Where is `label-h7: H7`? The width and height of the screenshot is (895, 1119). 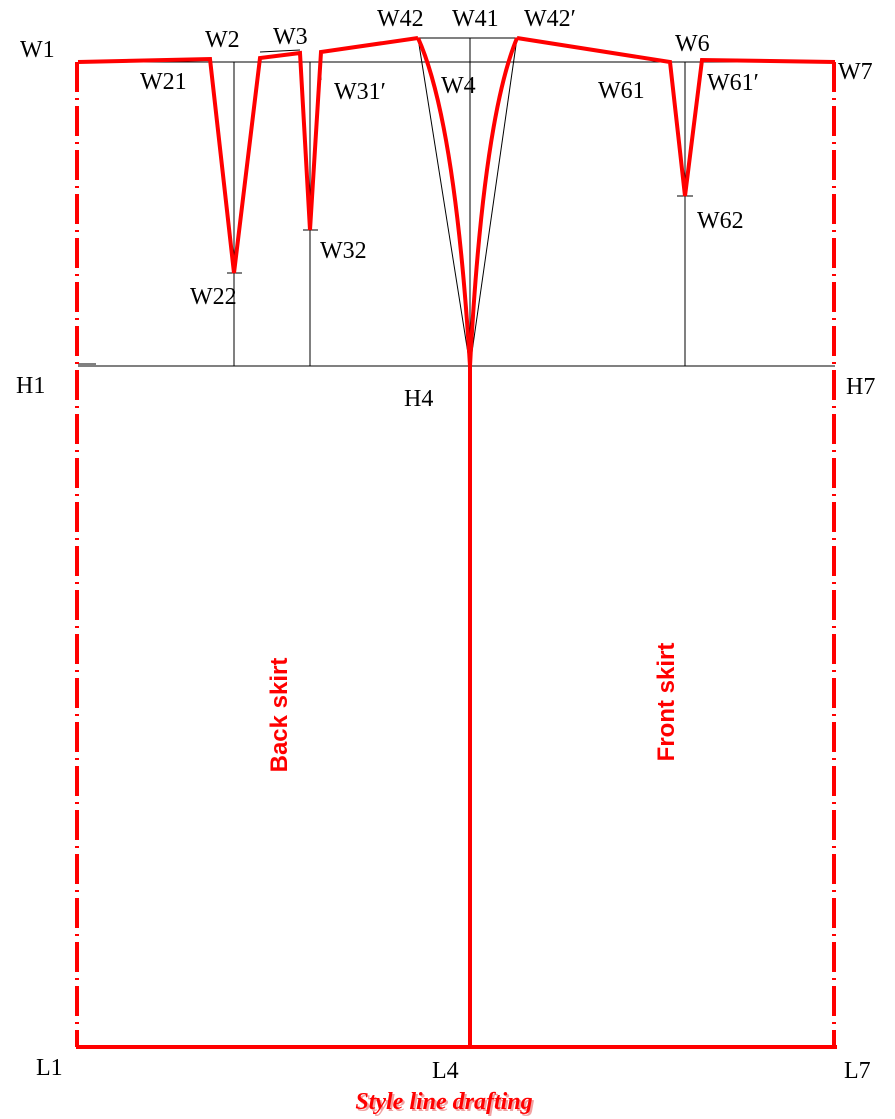 label-h7: H7 is located at coordinates (860, 387).